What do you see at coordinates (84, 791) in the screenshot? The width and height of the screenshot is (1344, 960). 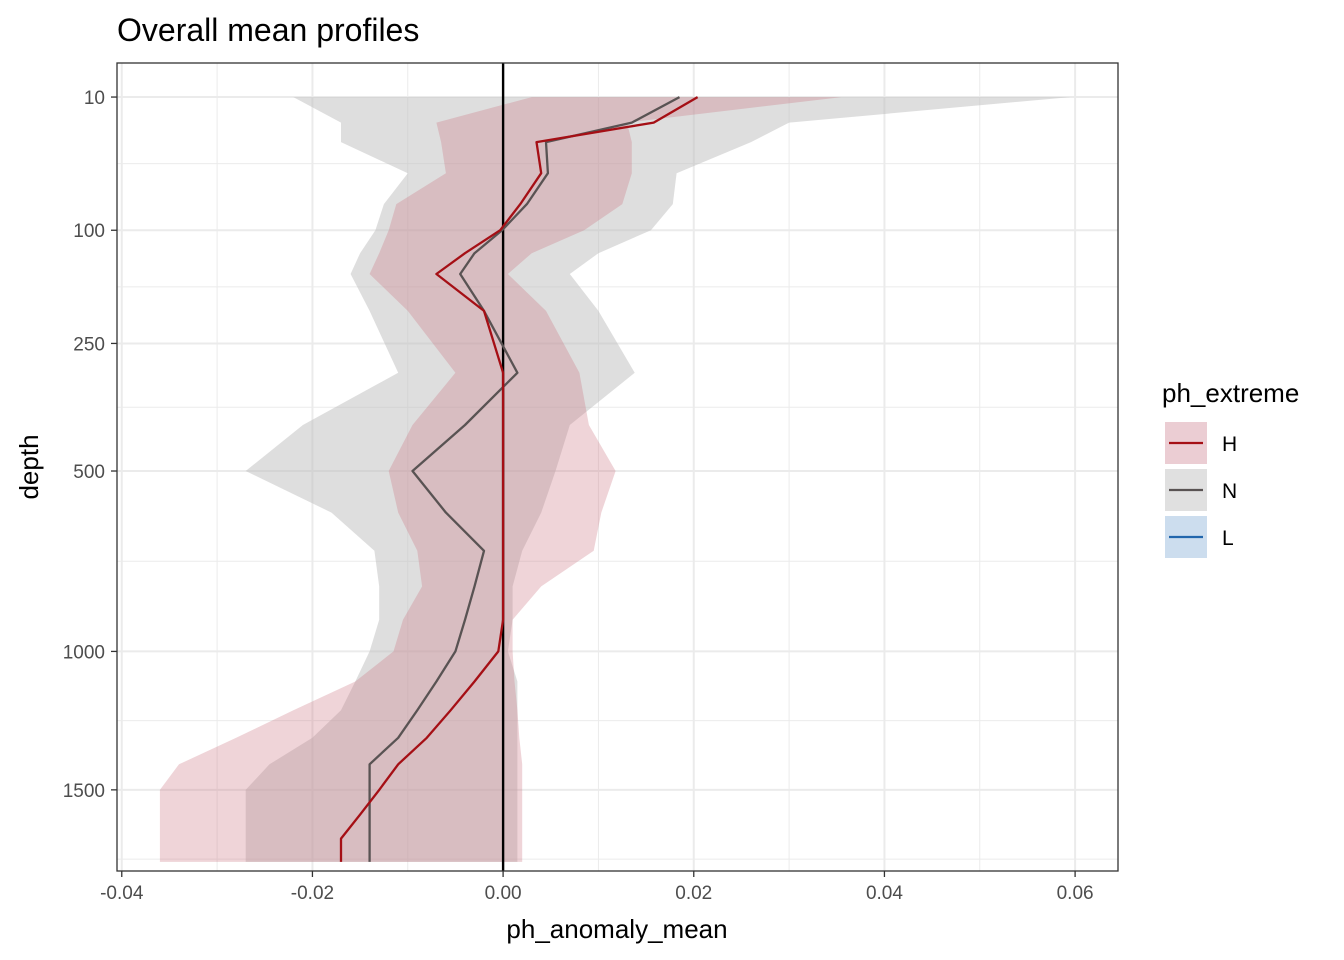 I see `y-tick-label: 1500` at bounding box center [84, 791].